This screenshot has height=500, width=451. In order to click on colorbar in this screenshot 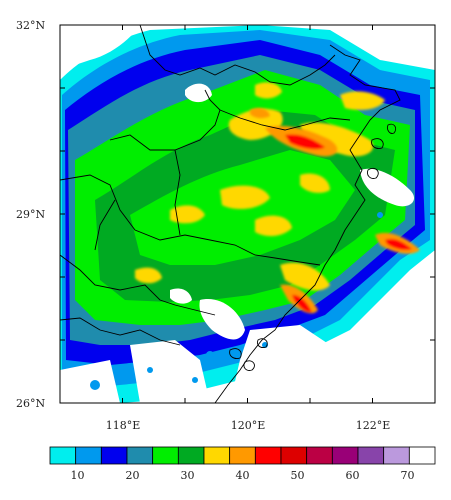, I will do `click(242, 455)`.